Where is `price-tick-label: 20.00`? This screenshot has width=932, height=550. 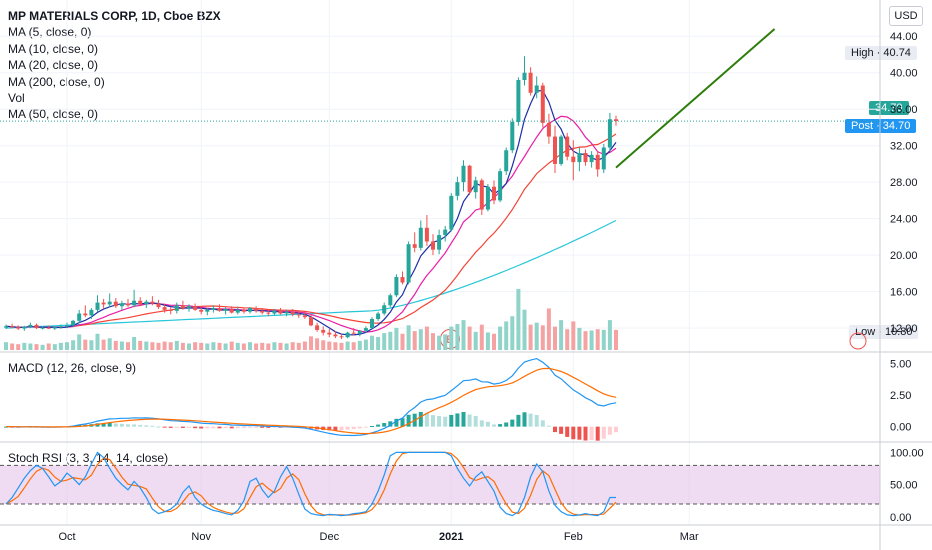 price-tick-label: 20.00 is located at coordinates (904, 256).